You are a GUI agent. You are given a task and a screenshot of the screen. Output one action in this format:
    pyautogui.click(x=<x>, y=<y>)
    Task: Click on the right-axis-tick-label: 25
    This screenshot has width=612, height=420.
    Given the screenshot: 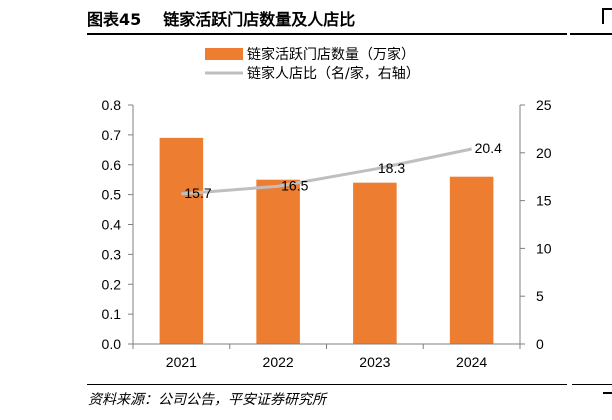 What is the action you would take?
    pyautogui.click(x=544, y=105)
    